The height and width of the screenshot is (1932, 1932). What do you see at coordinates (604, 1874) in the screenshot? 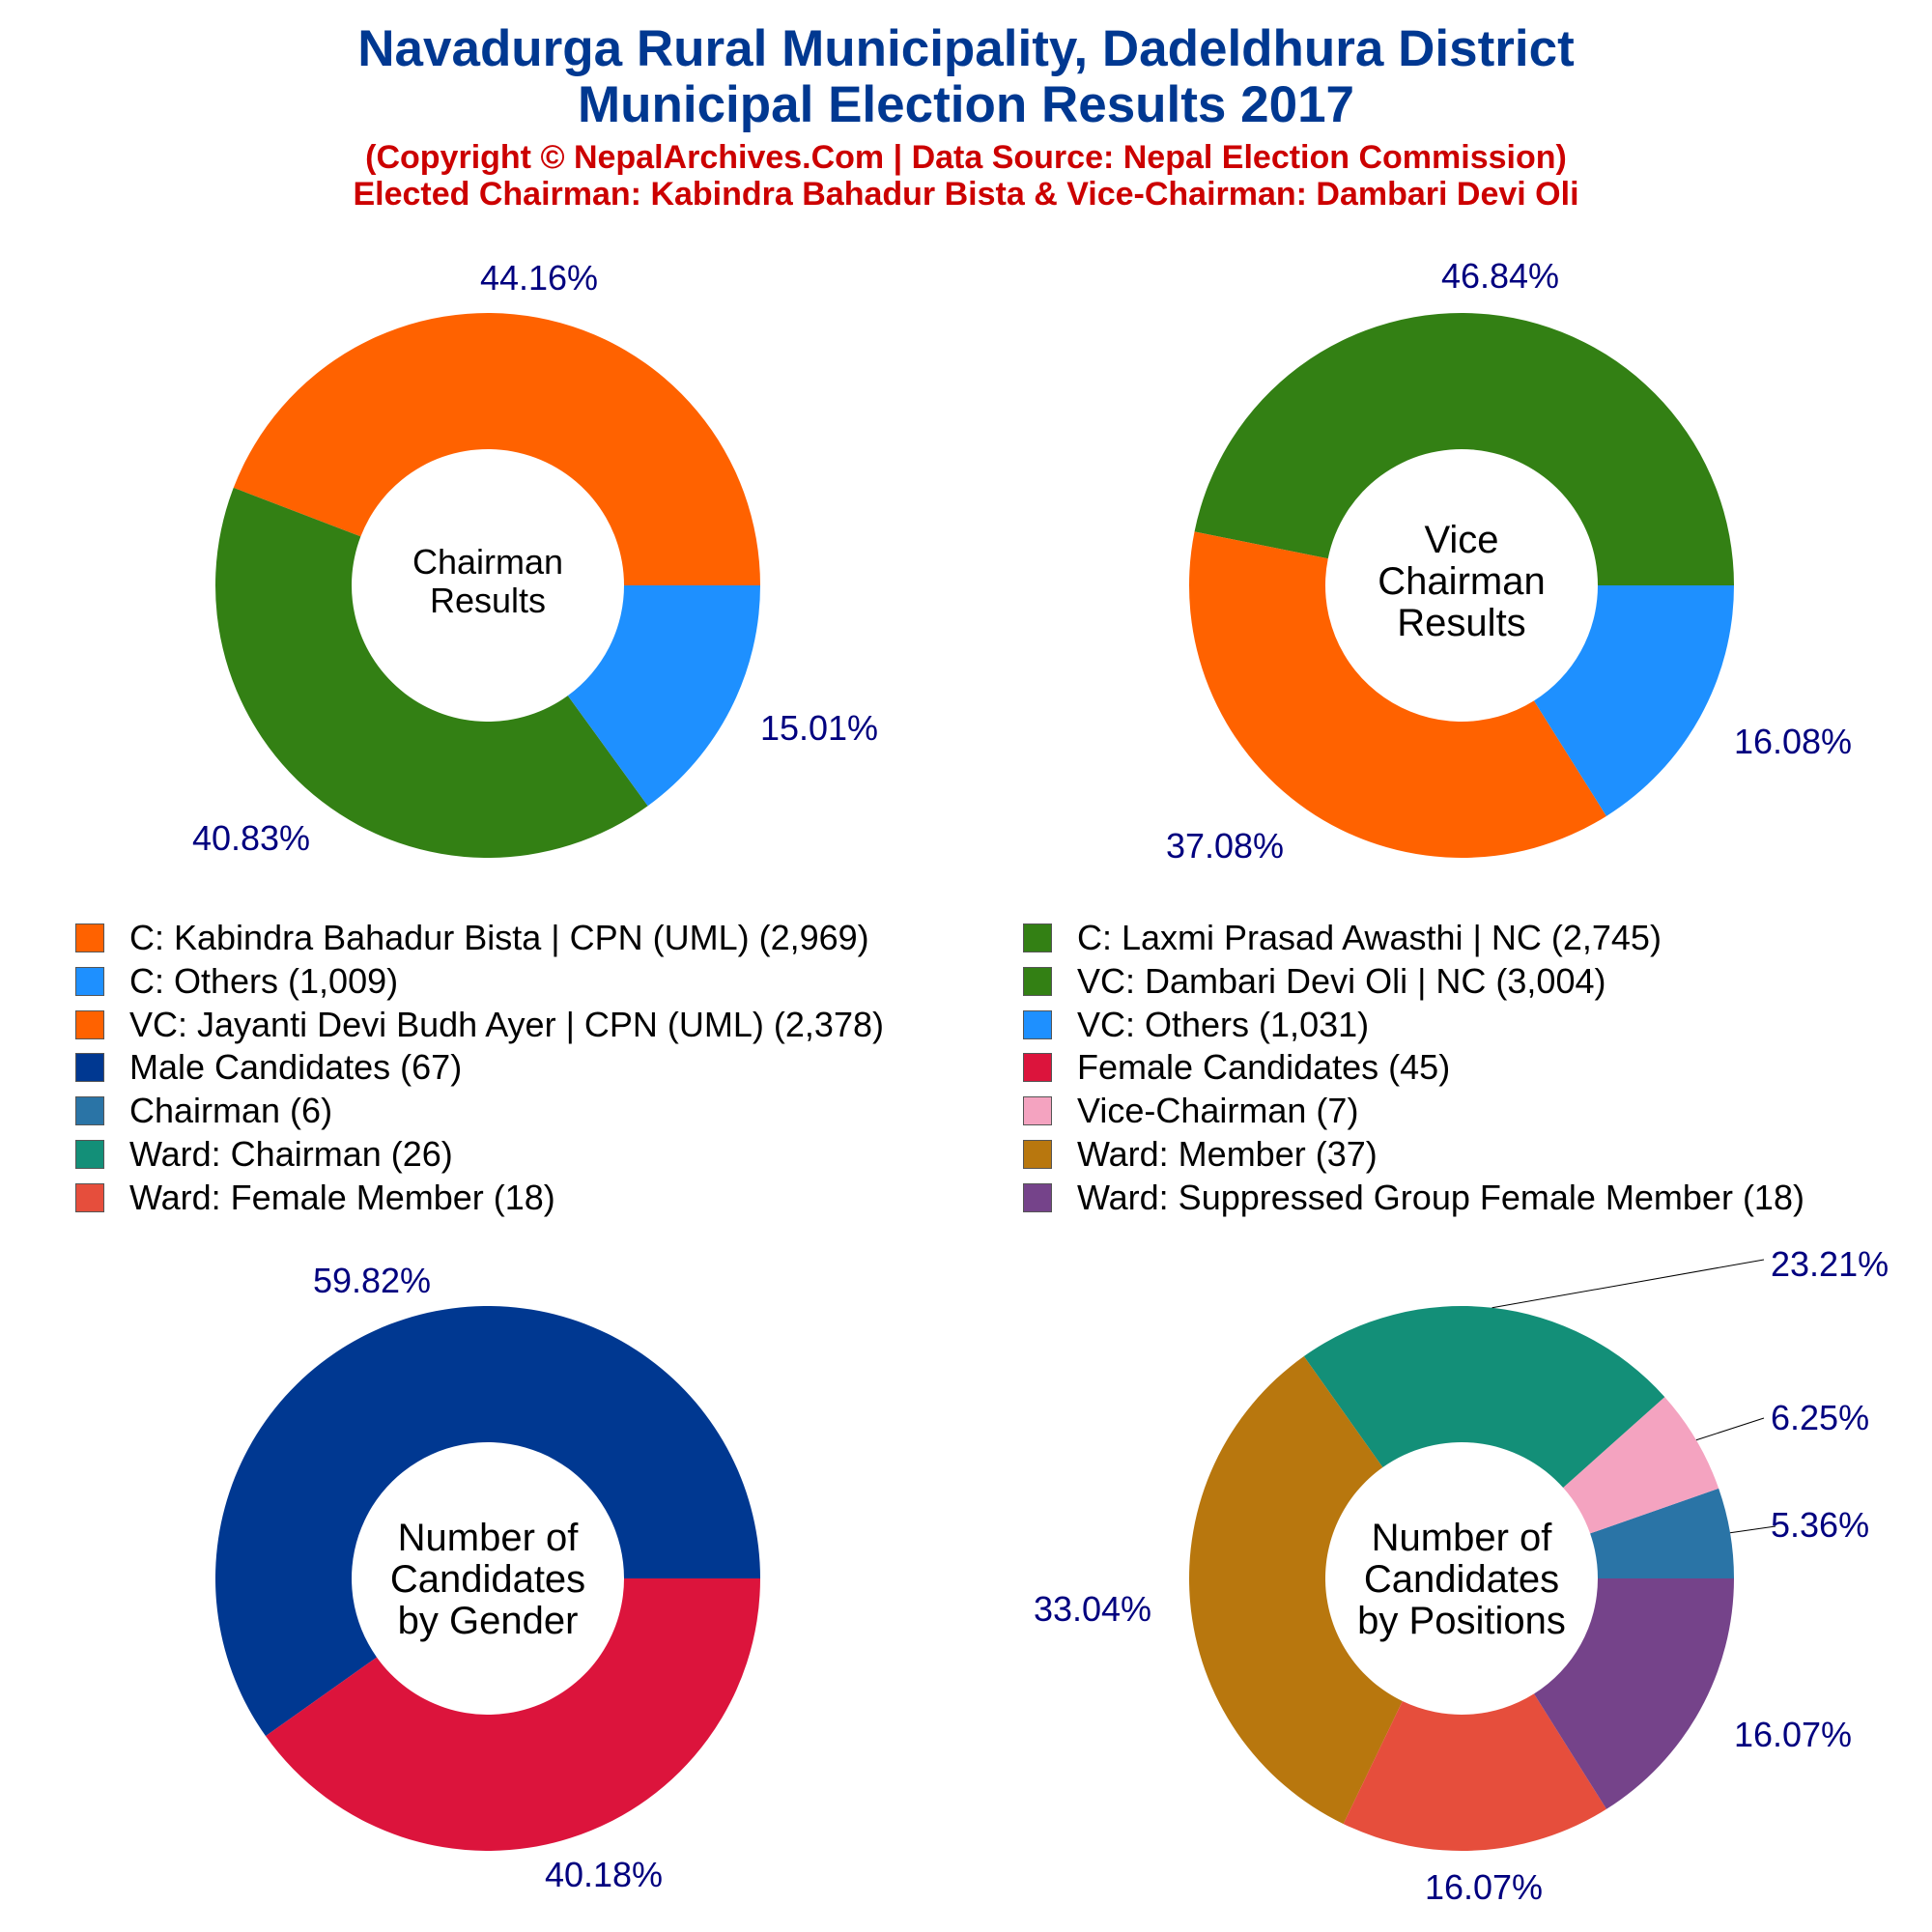
I see `slice-percent-label: 40.18%` at bounding box center [604, 1874].